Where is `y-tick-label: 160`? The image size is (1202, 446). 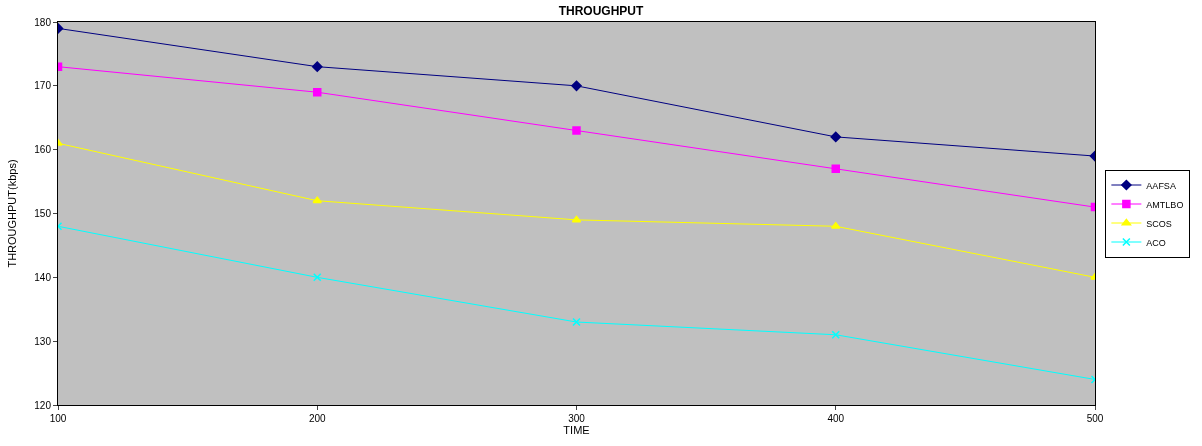
y-tick-label: 160 is located at coordinates (43, 150).